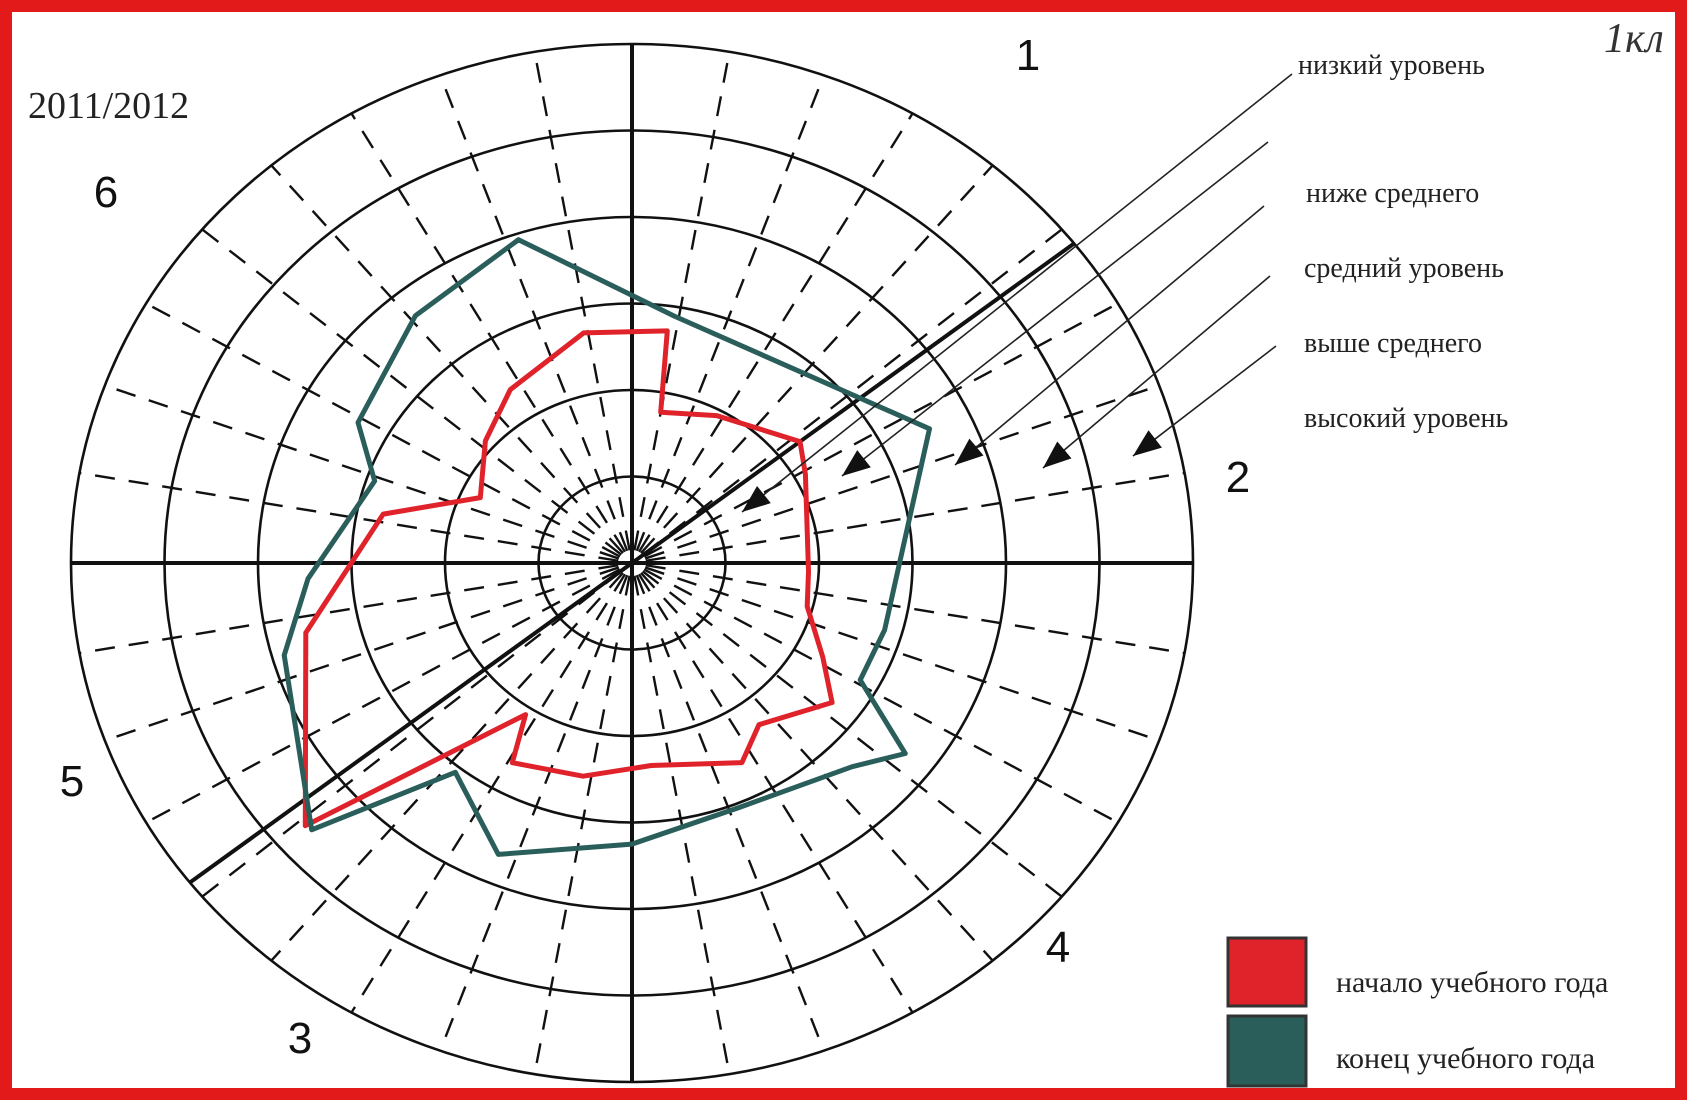 This screenshot has height=1100, width=1687. Describe the element at coordinates (72, 781) in the screenshot. I see `sector-label-5: 5` at that location.